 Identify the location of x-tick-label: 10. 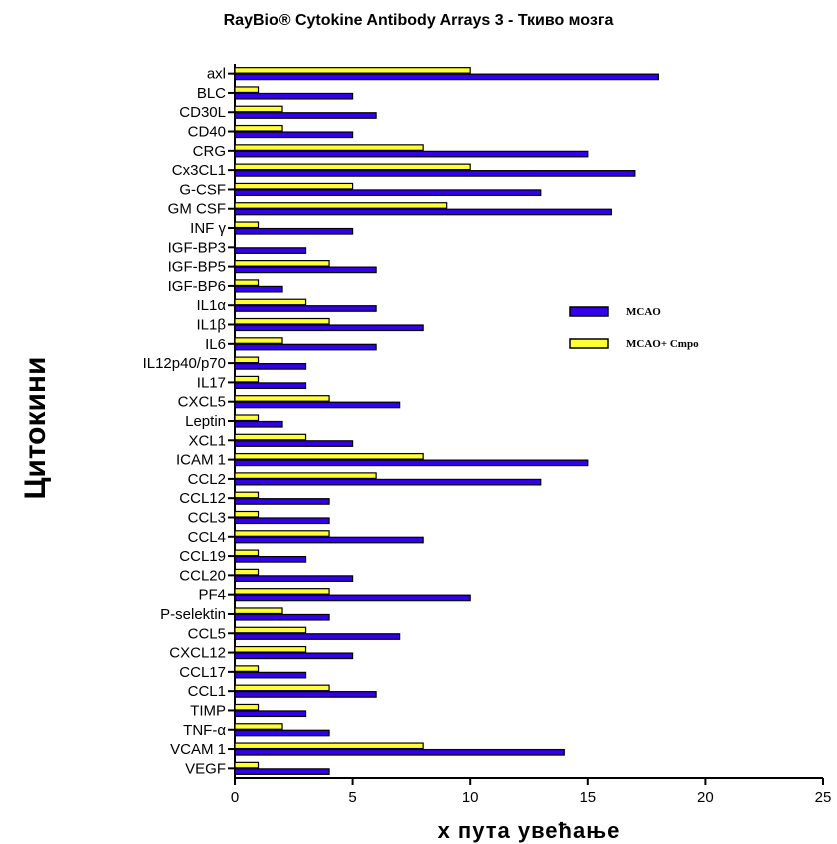
(470, 797).